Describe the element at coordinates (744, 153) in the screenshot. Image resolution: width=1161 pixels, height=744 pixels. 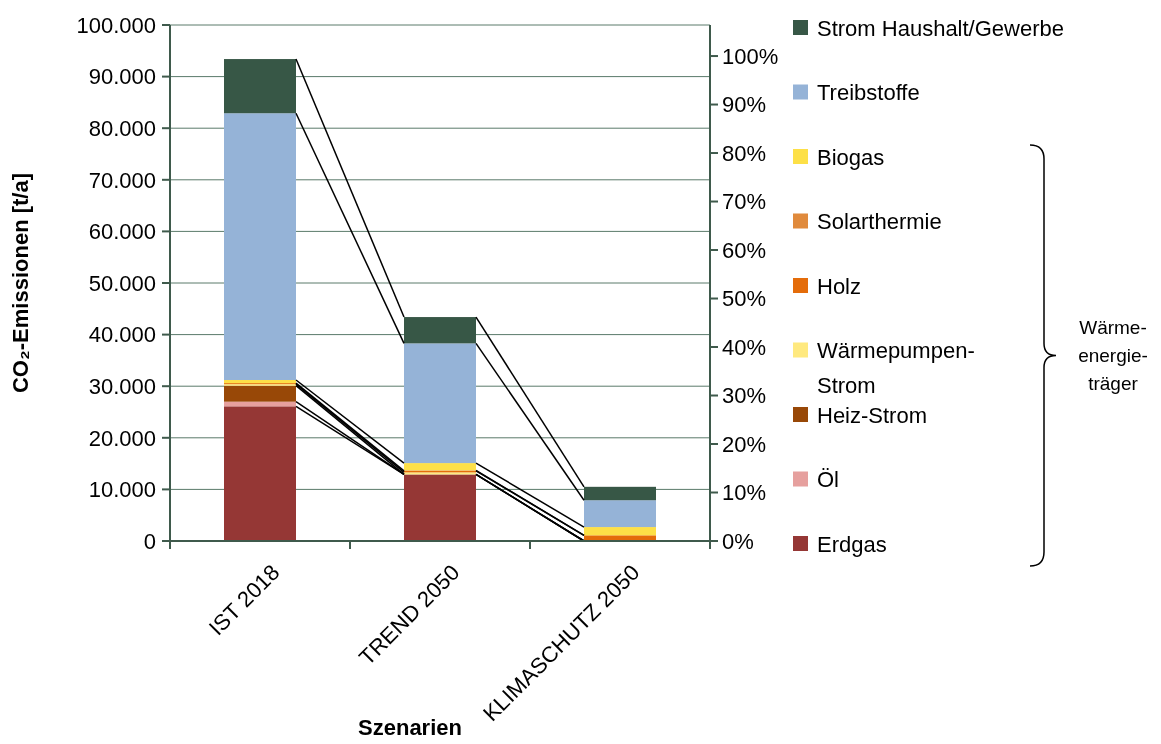
I see `y2-tick-label: 80%` at that location.